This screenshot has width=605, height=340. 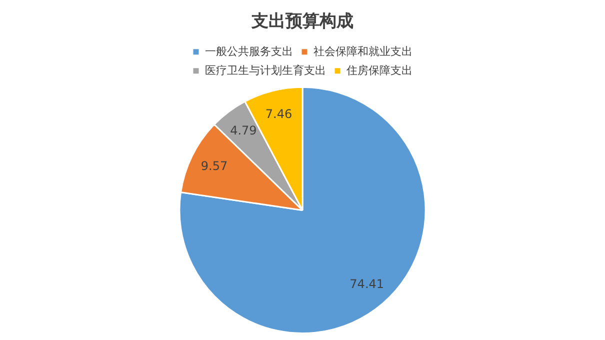 What do you see at coordinates (214, 165) in the screenshot?
I see `data-label: 9.57` at bounding box center [214, 165].